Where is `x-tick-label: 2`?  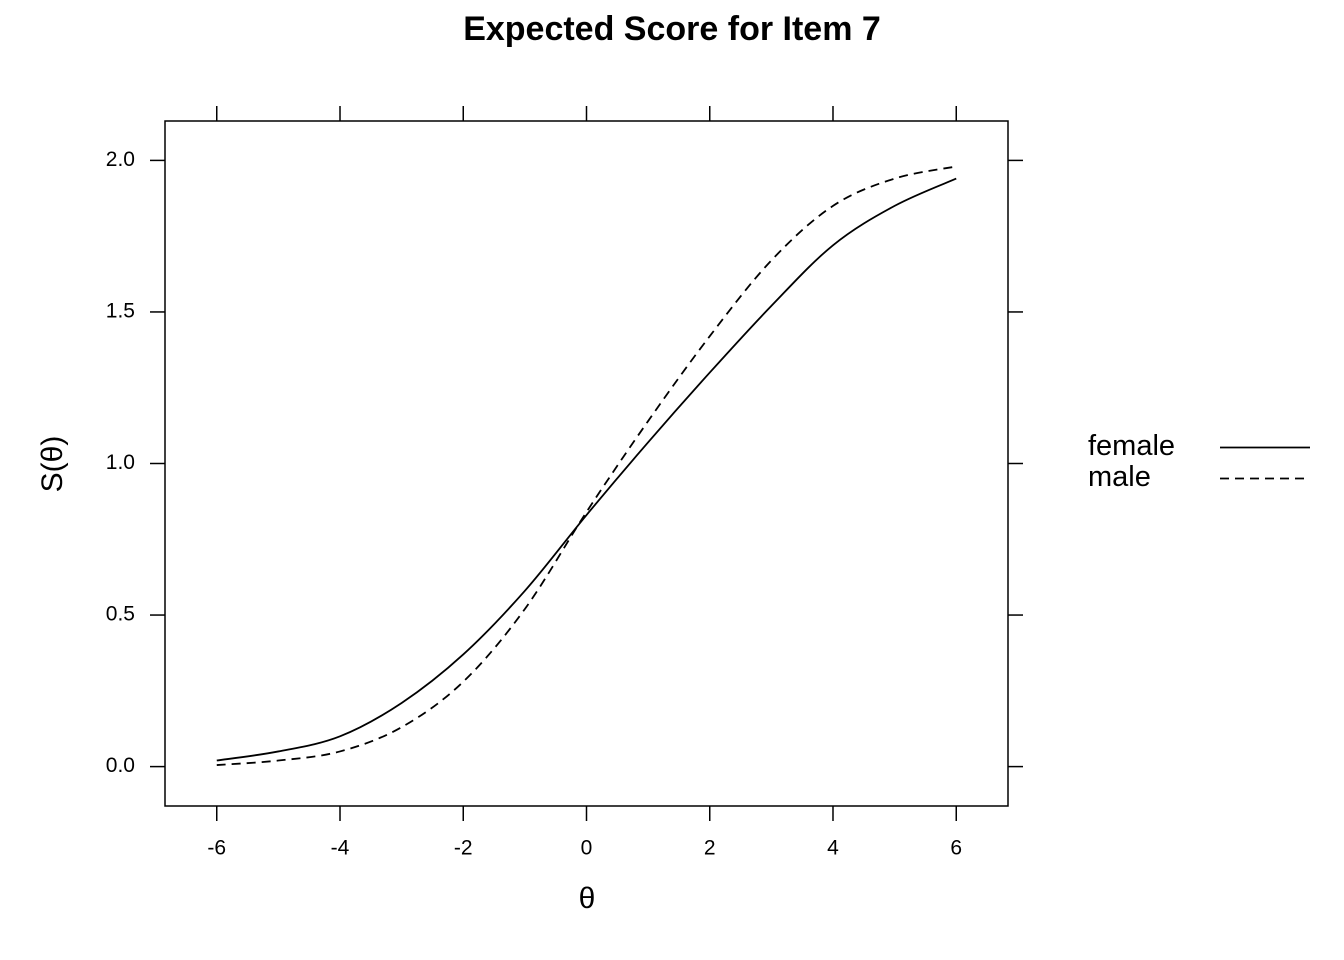
x-tick-label: 2 is located at coordinates (710, 848).